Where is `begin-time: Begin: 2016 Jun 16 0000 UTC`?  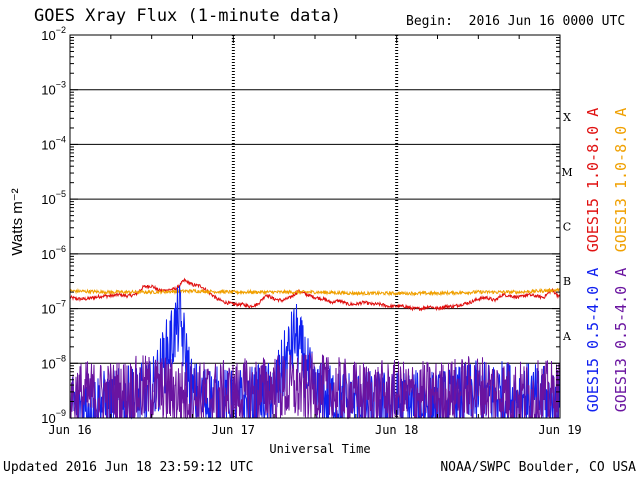 begin-time: Begin: 2016 Jun 16 0000 UTC is located at coordinates (516, 21).